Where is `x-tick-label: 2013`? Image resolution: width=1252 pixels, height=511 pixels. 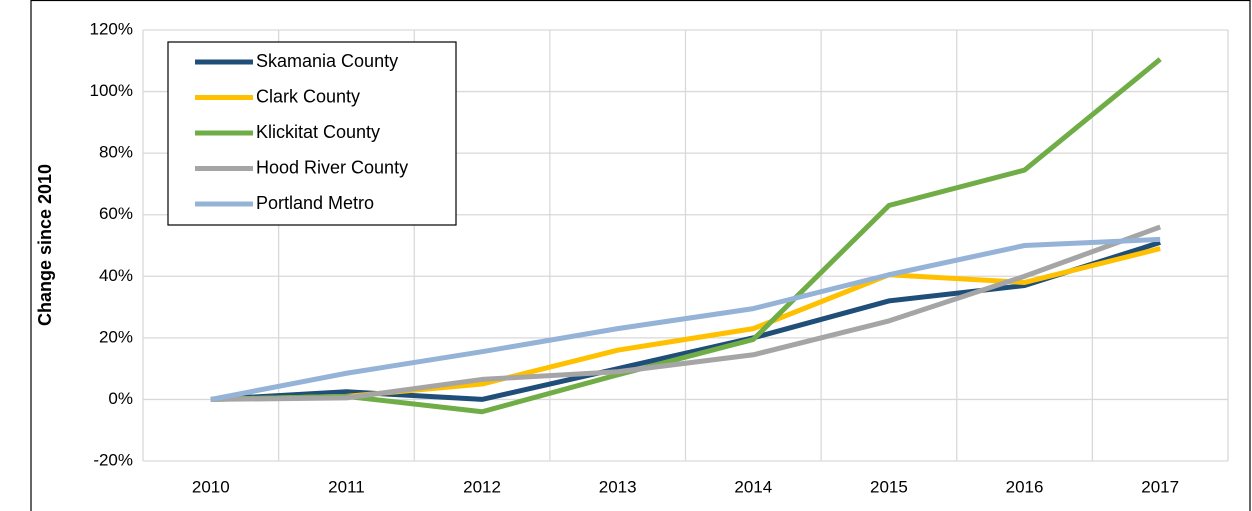 x-tick-label: 2013 is located at coordinates (618, 486).